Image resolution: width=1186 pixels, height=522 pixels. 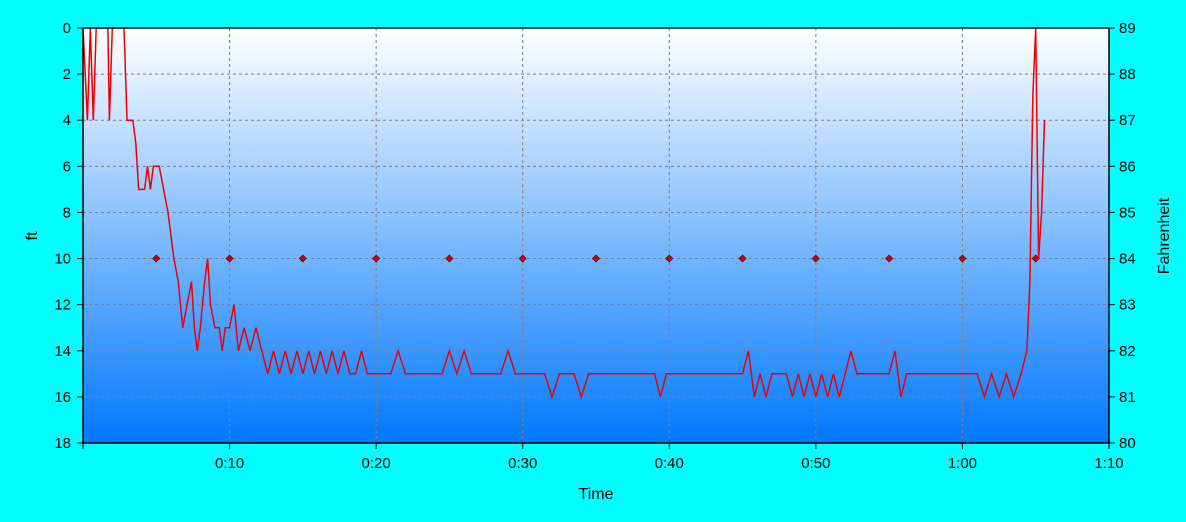 What do you see at coordinates (1164, 235) in the screenshot?
I see `y-right-axis-title: Fahrenheit` at bounding box center [1164, 235].